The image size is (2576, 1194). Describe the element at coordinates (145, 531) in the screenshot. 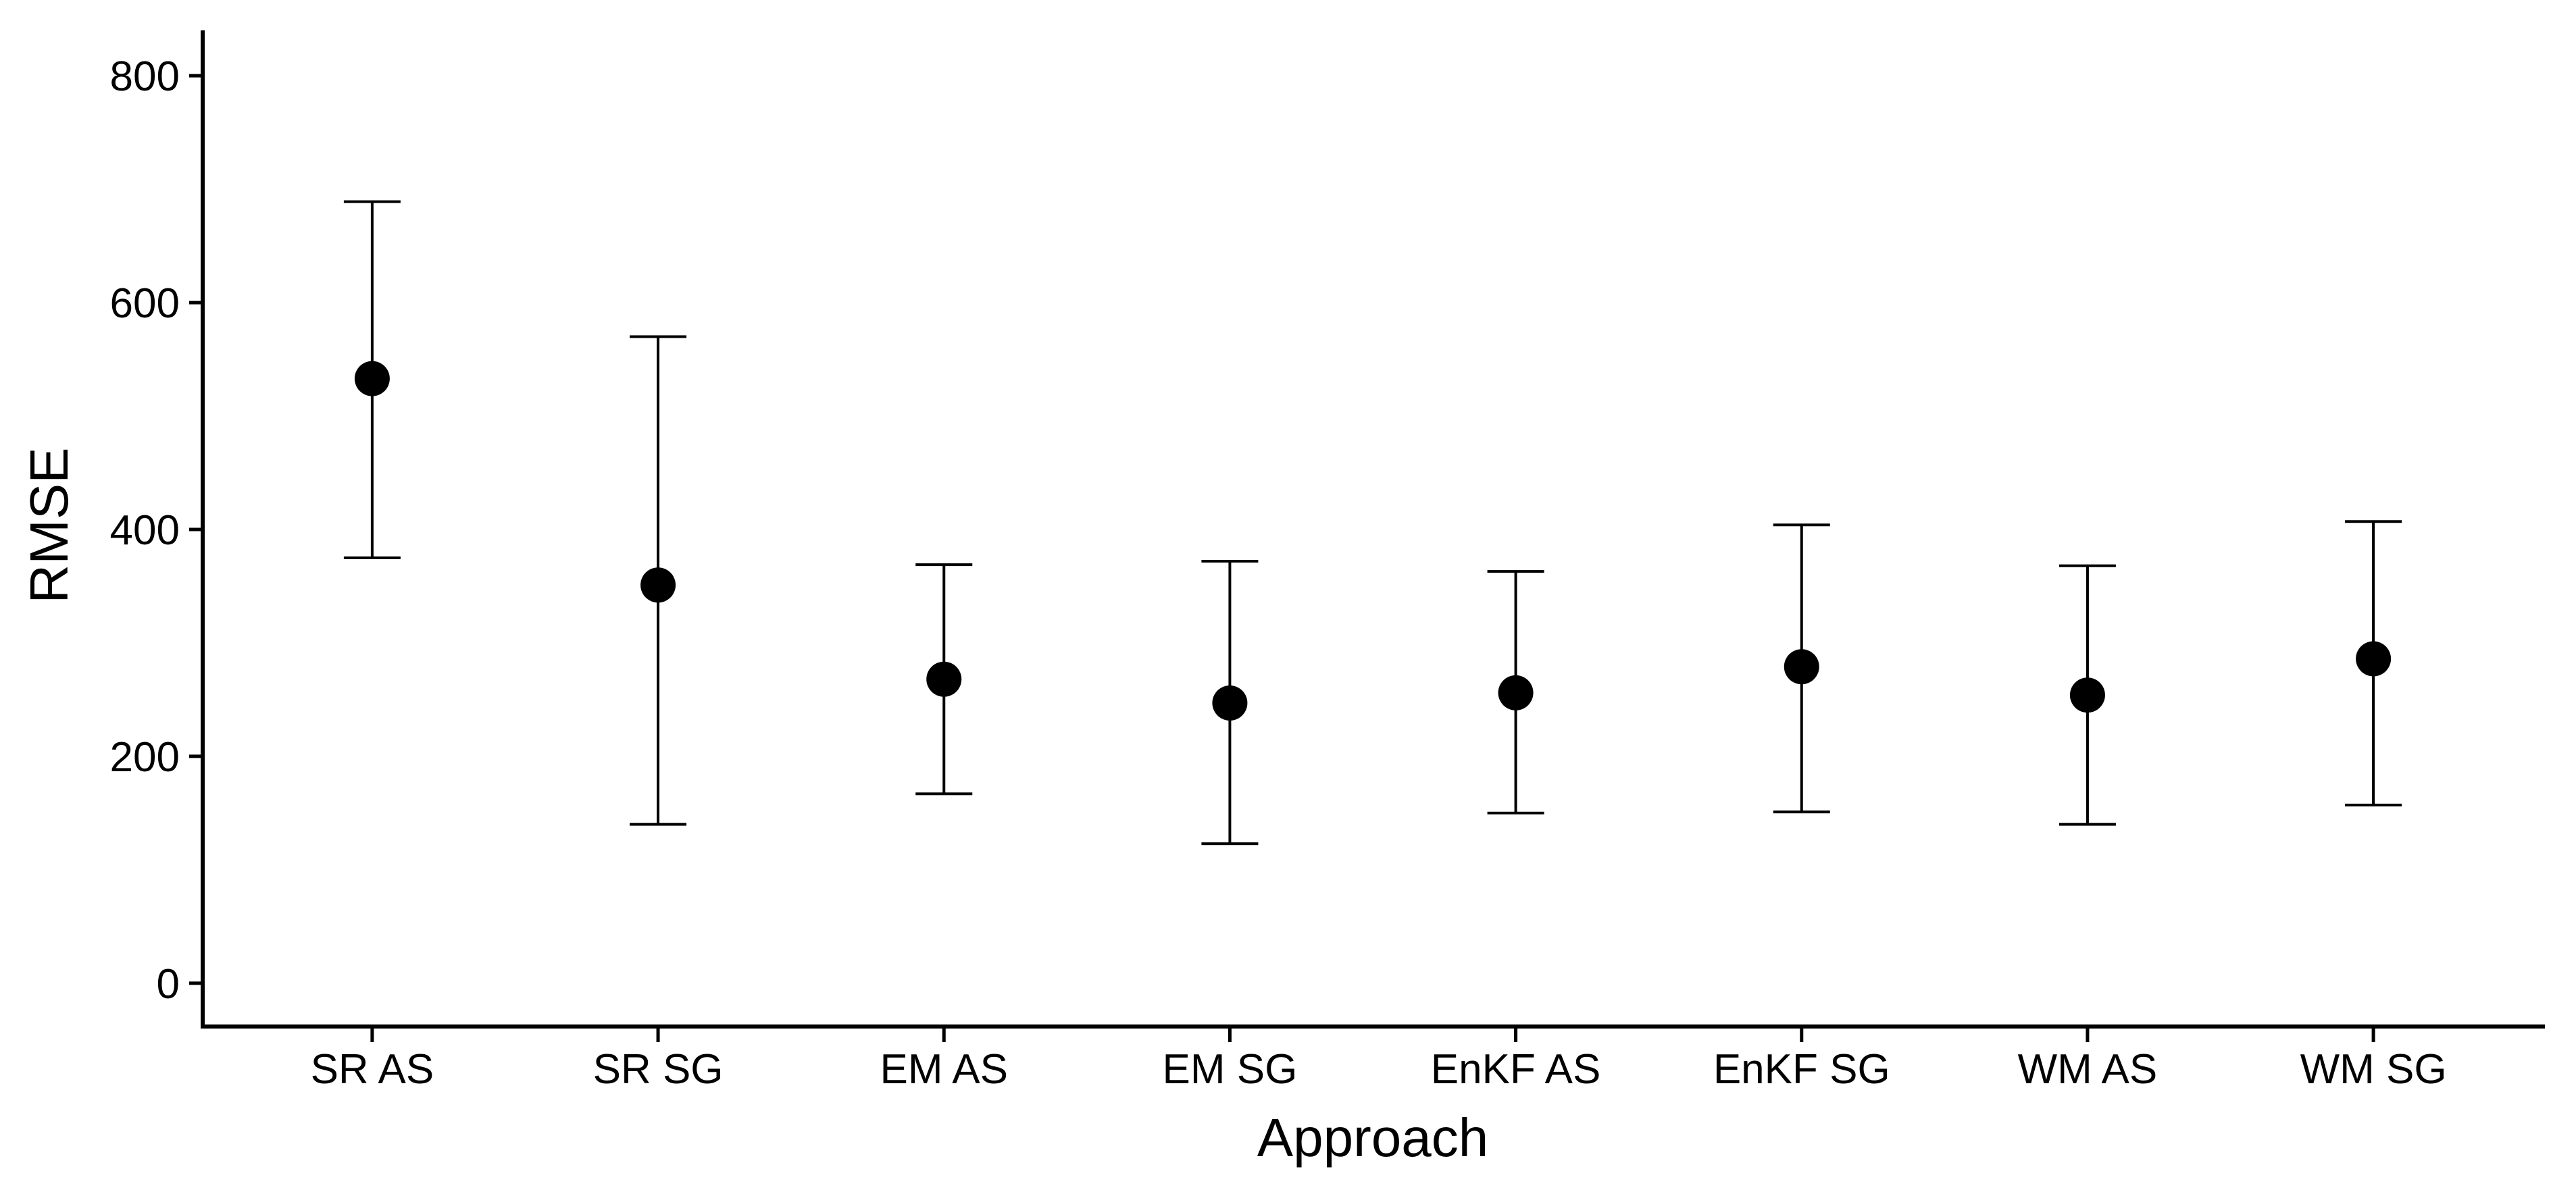

I see `y-tick-label: 400` at that location.